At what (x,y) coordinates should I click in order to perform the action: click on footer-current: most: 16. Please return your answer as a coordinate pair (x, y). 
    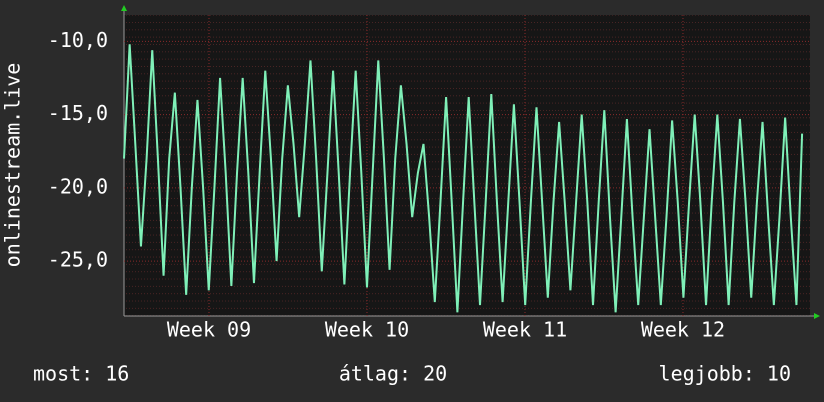
    Looking at the image, I should click on (81, 374).